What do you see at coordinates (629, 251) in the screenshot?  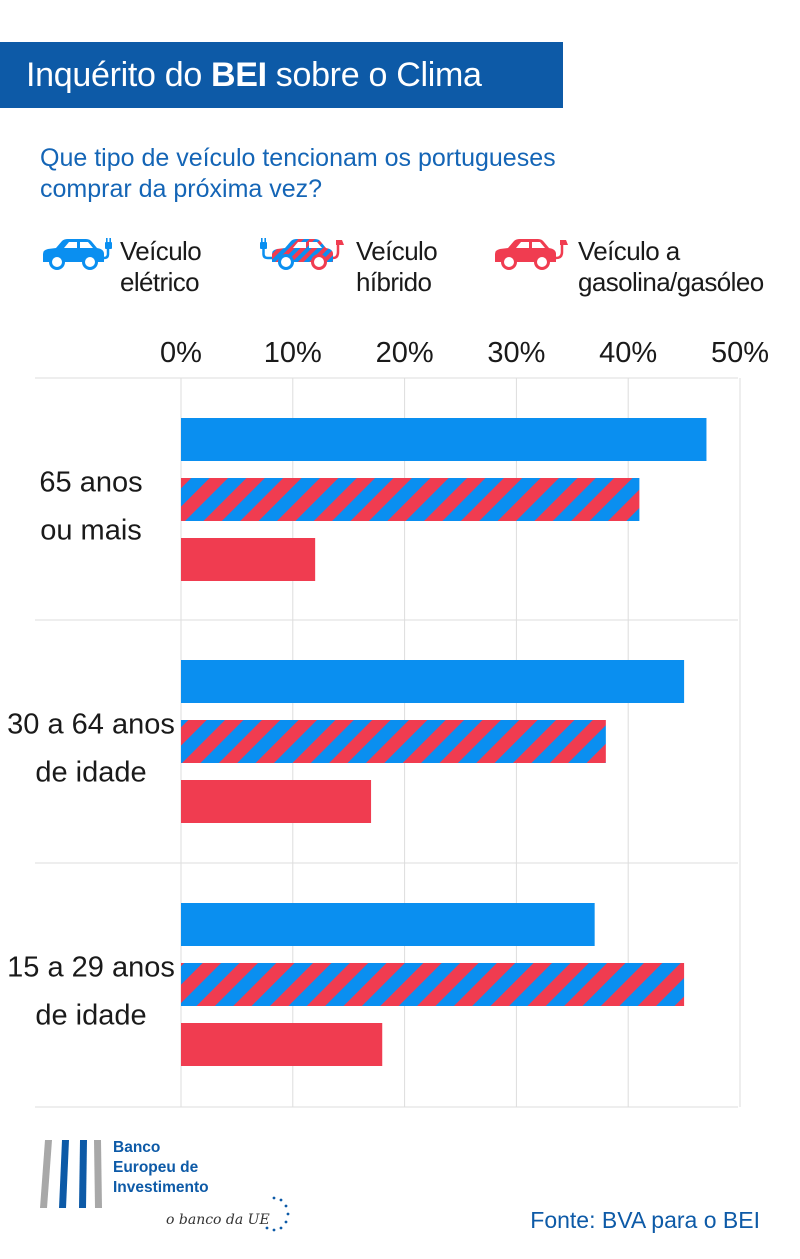 I see `legend-petrol-line1: Veículo a` at bounding box center [629, 251].